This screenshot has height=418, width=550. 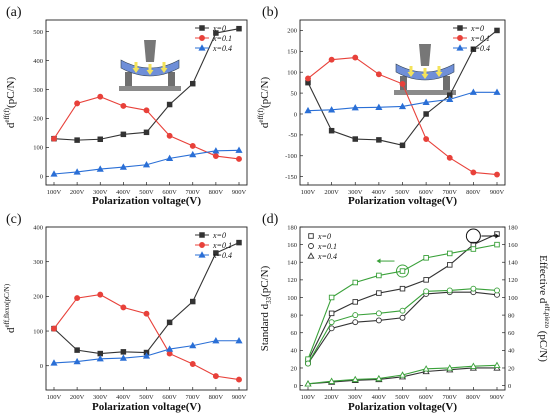 I want to click on panel-label: (d), so click(x=270, y=219).